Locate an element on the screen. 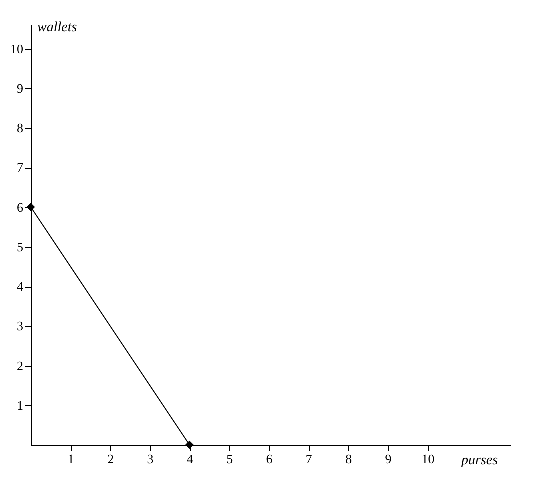 The width and height of the screenshot is (542, 481). x-tick-label: 8 is located at coordinates (349, 459).